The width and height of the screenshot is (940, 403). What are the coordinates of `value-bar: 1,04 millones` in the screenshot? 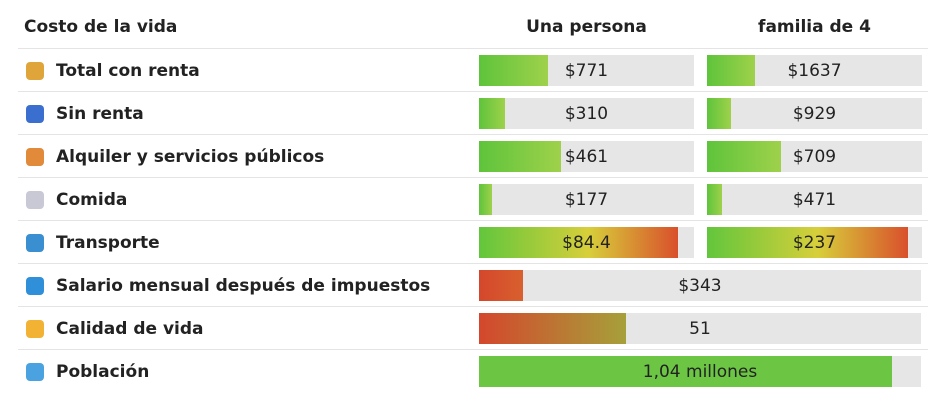 It's located at (700, 371).